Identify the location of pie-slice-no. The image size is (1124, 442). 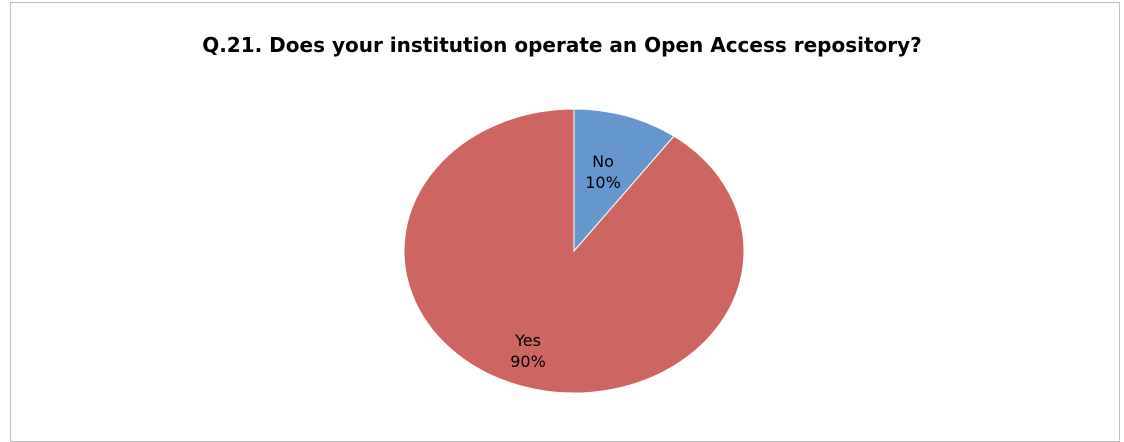
(624, 180).